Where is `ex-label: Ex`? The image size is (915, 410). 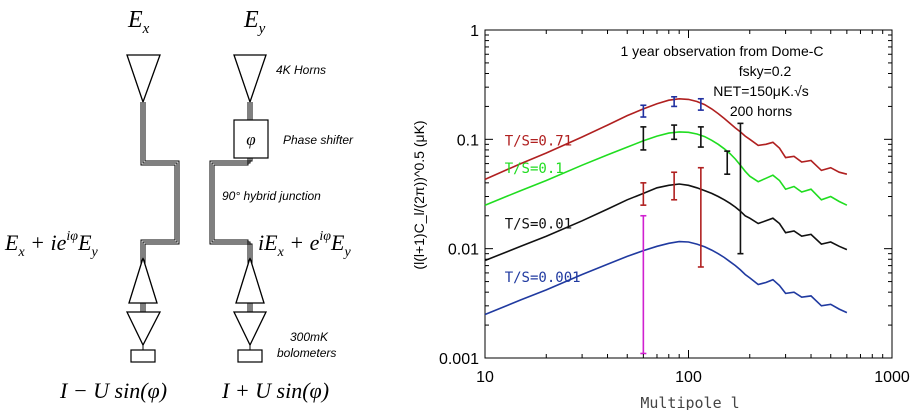 ex-label: Ex is located at coordinates (138, 22).